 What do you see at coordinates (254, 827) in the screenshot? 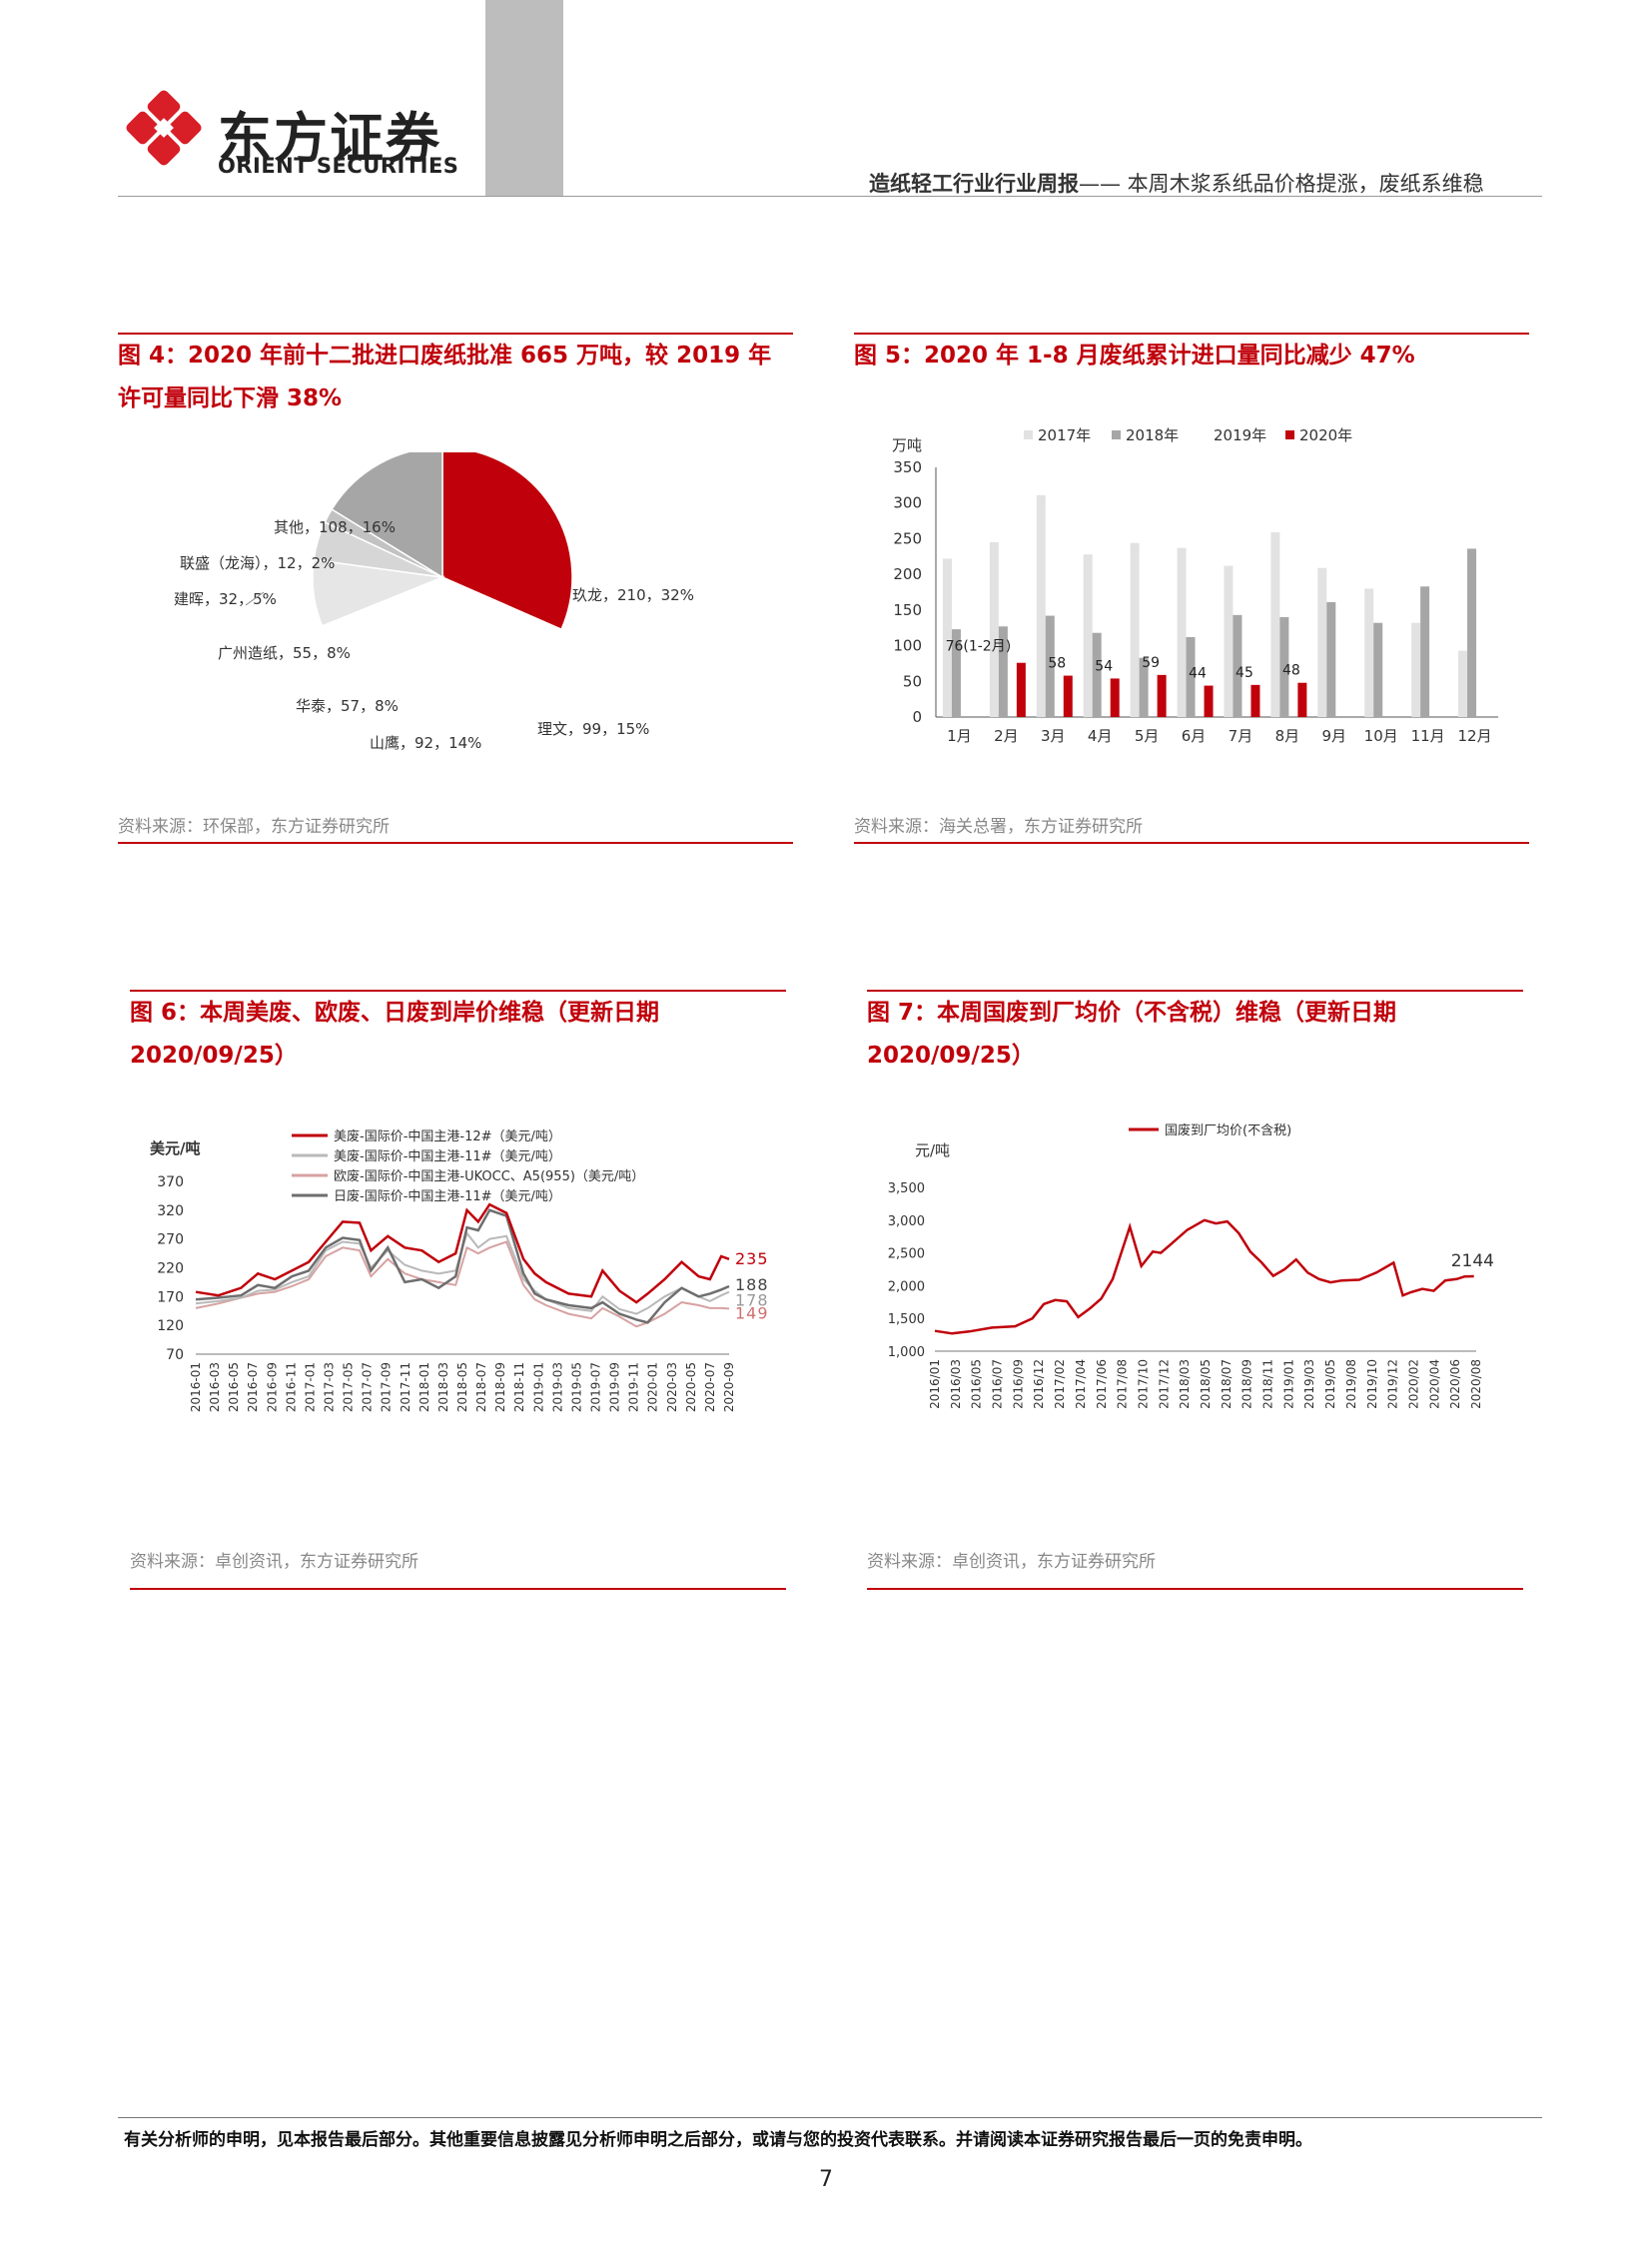
I see `figure-source: 资料来源：环保部，东方证券研究所` at bounding box center [254, 827].